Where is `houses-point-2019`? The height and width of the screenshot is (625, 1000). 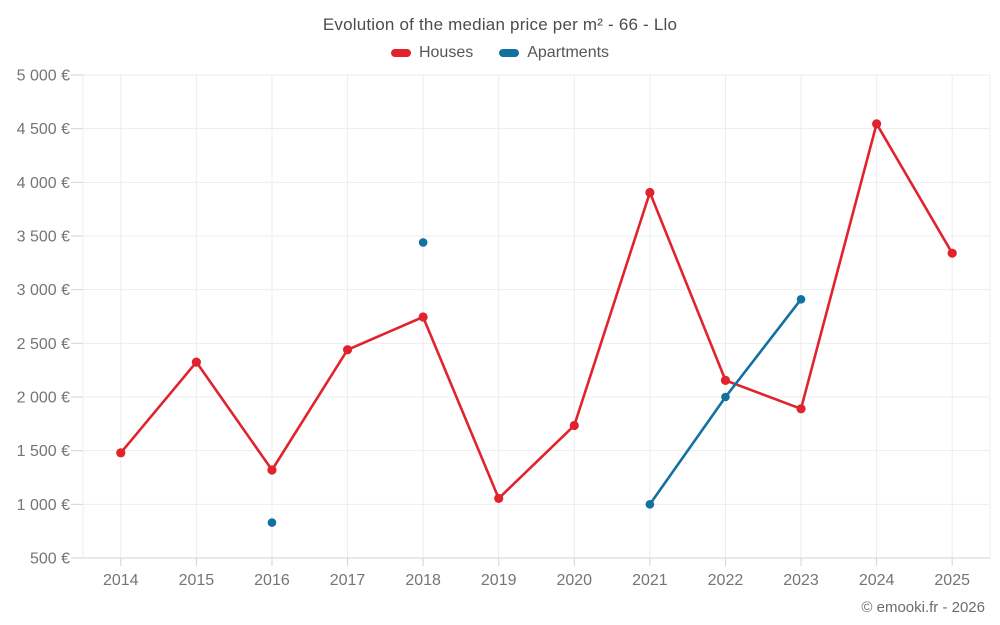
houses-point-2019 is located at coordinates (499, 498).